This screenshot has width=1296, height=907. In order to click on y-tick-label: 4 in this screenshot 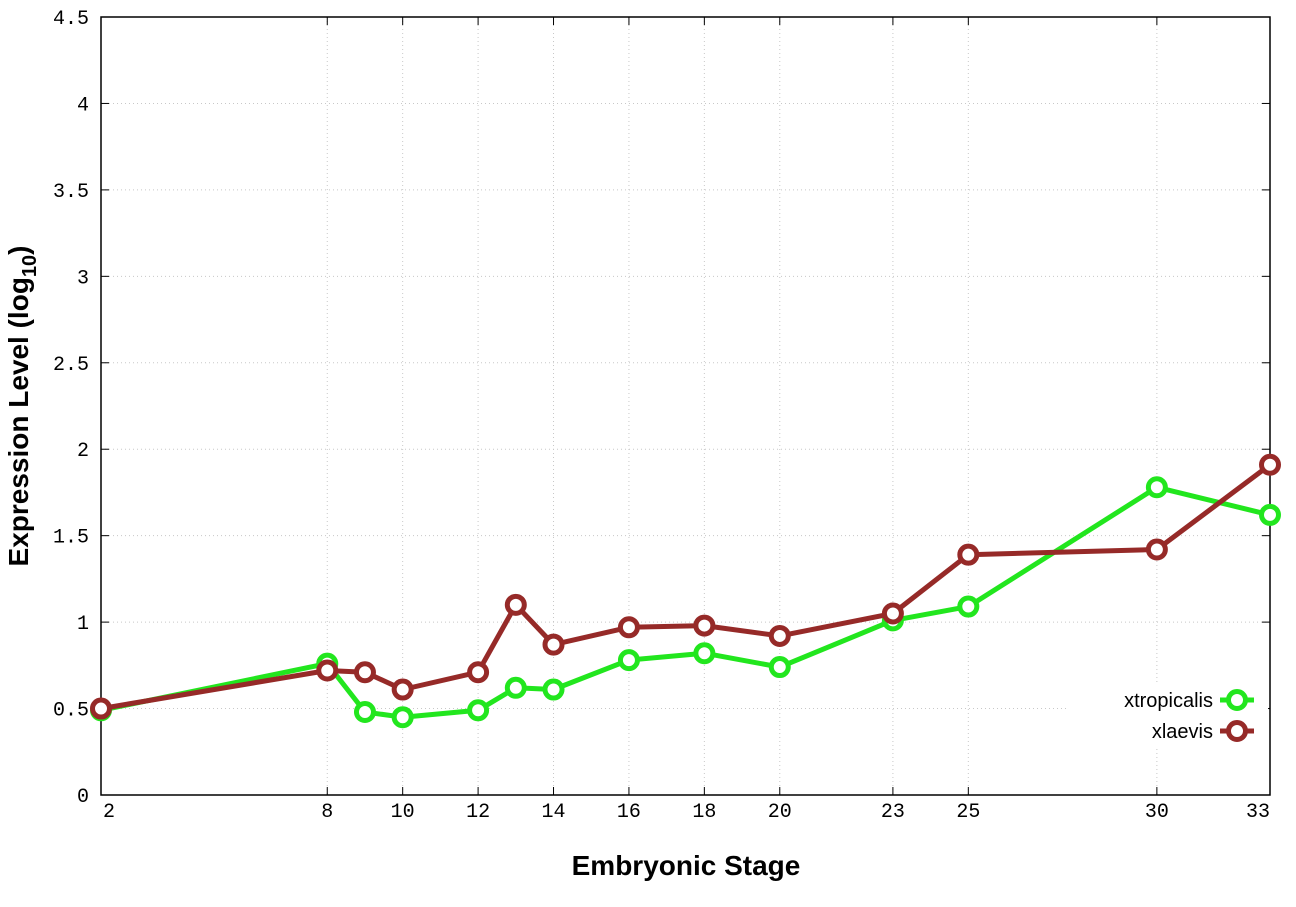, I will do `click(83, 105)`.